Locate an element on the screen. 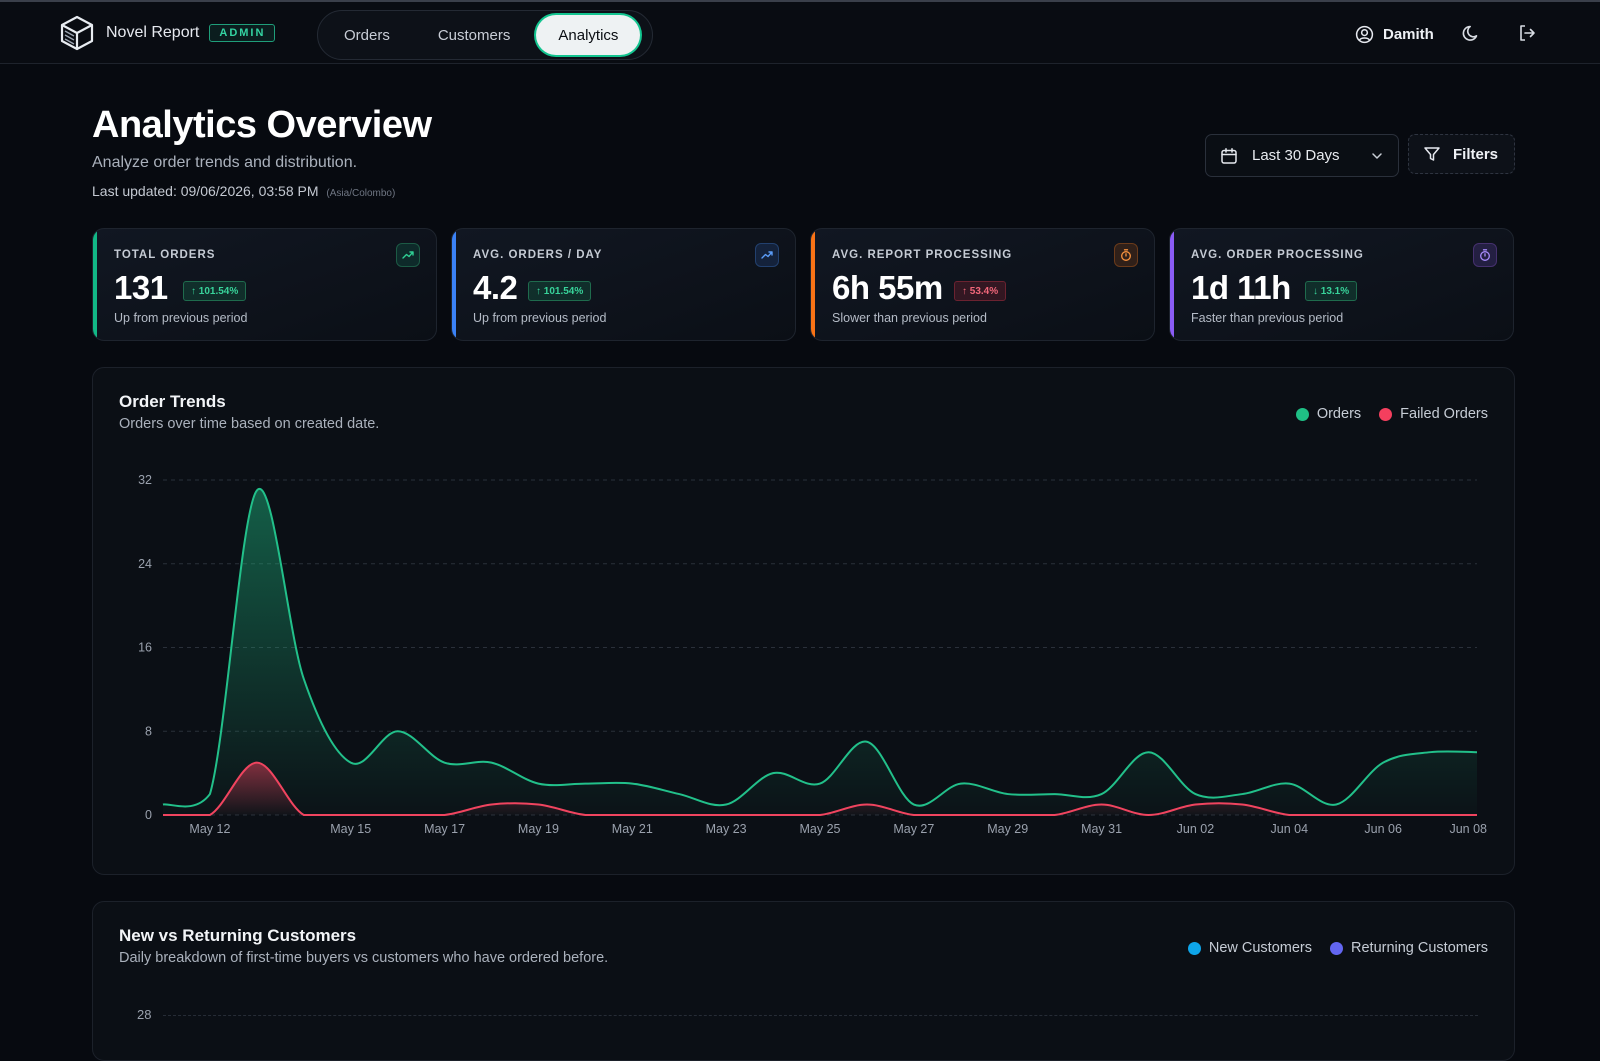 The width and height of the screenshot is (1600, 1061). stat-change-badge: ↑ 101.54% is located at coordinates (560, 291).